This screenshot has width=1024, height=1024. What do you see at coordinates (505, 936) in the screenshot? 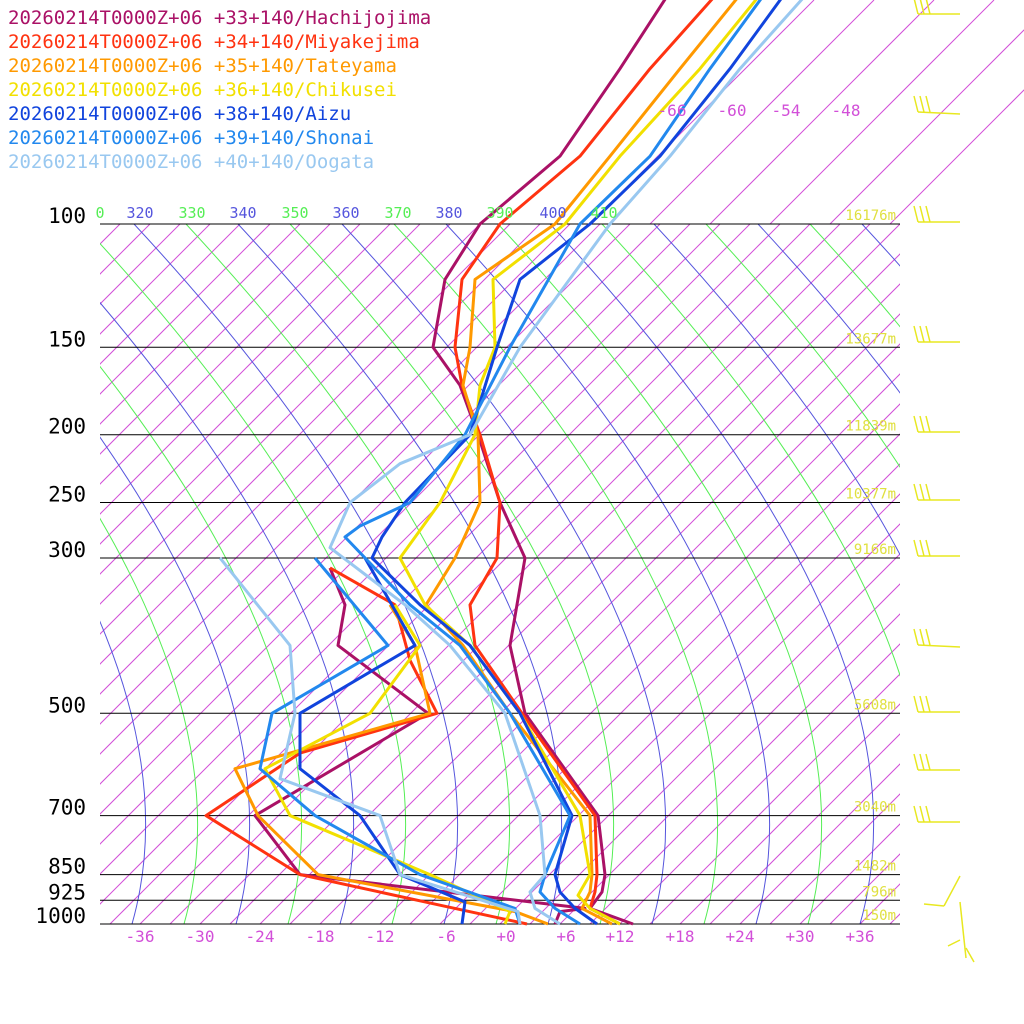
I see `x-tick-label: +0` at bounding box center [505, 936].